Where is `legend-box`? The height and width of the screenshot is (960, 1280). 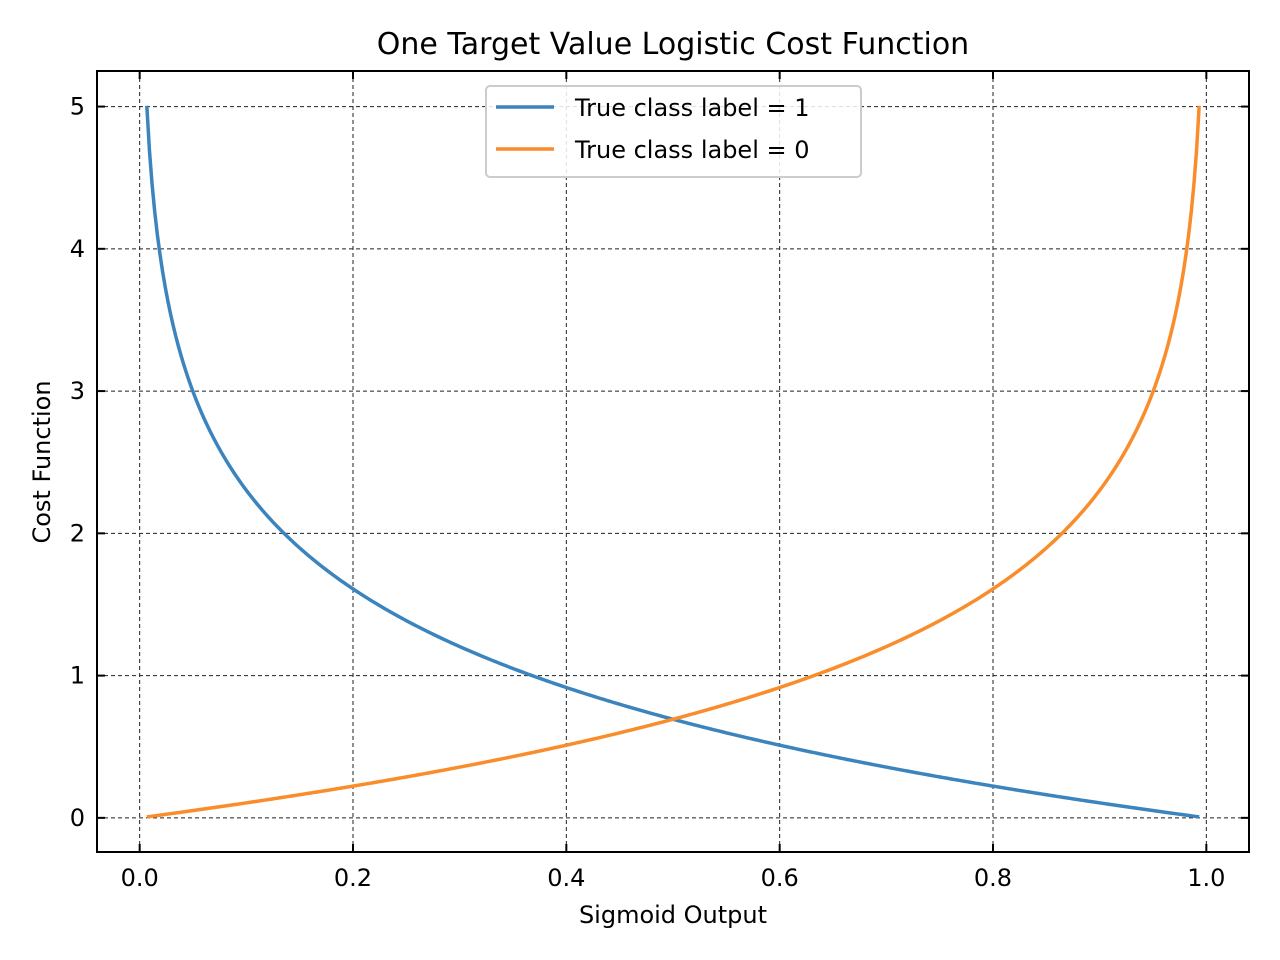
legend-box is located at coordinates (673, 131).